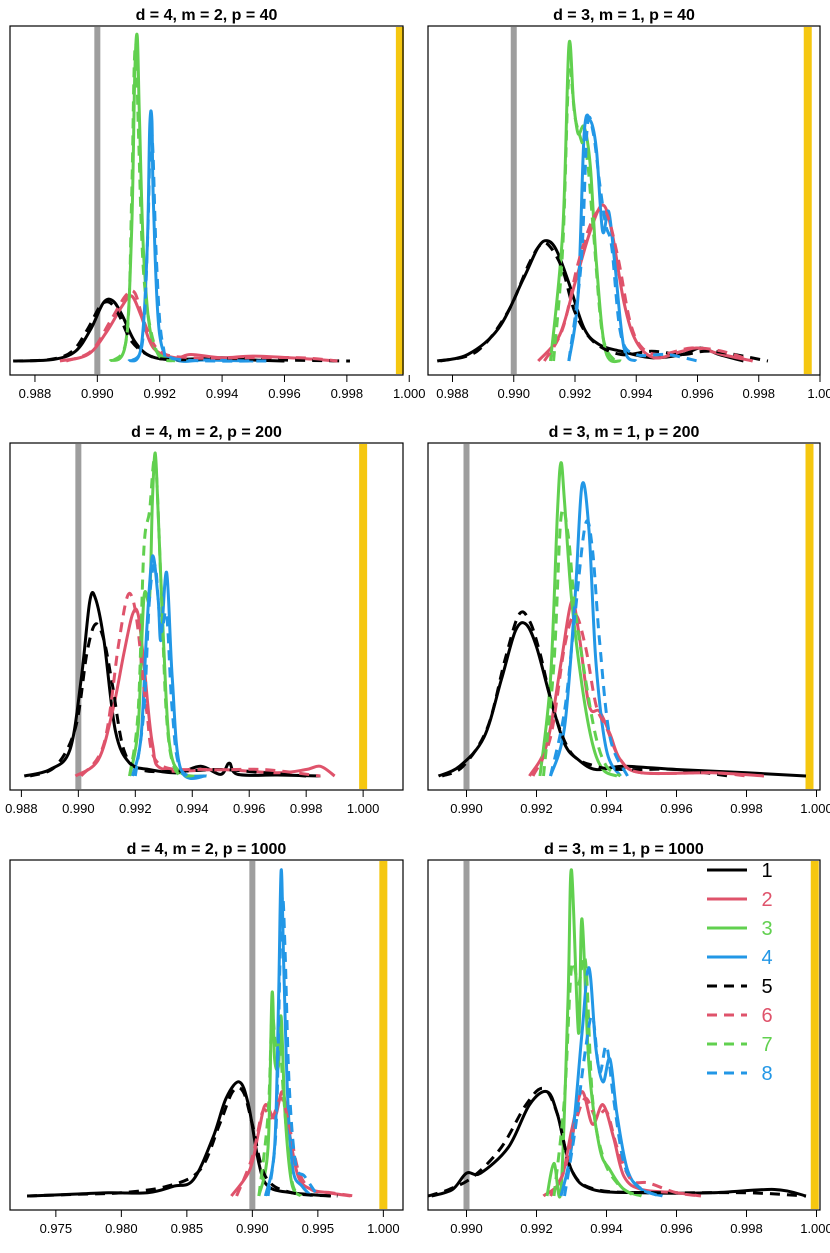 The image size is (830, 1253). What do you see at coordinates (624, 432) in the screenshot?
I see `panel-title: d = 3, m = 1, p = 200` at bounding box center [624, 432].